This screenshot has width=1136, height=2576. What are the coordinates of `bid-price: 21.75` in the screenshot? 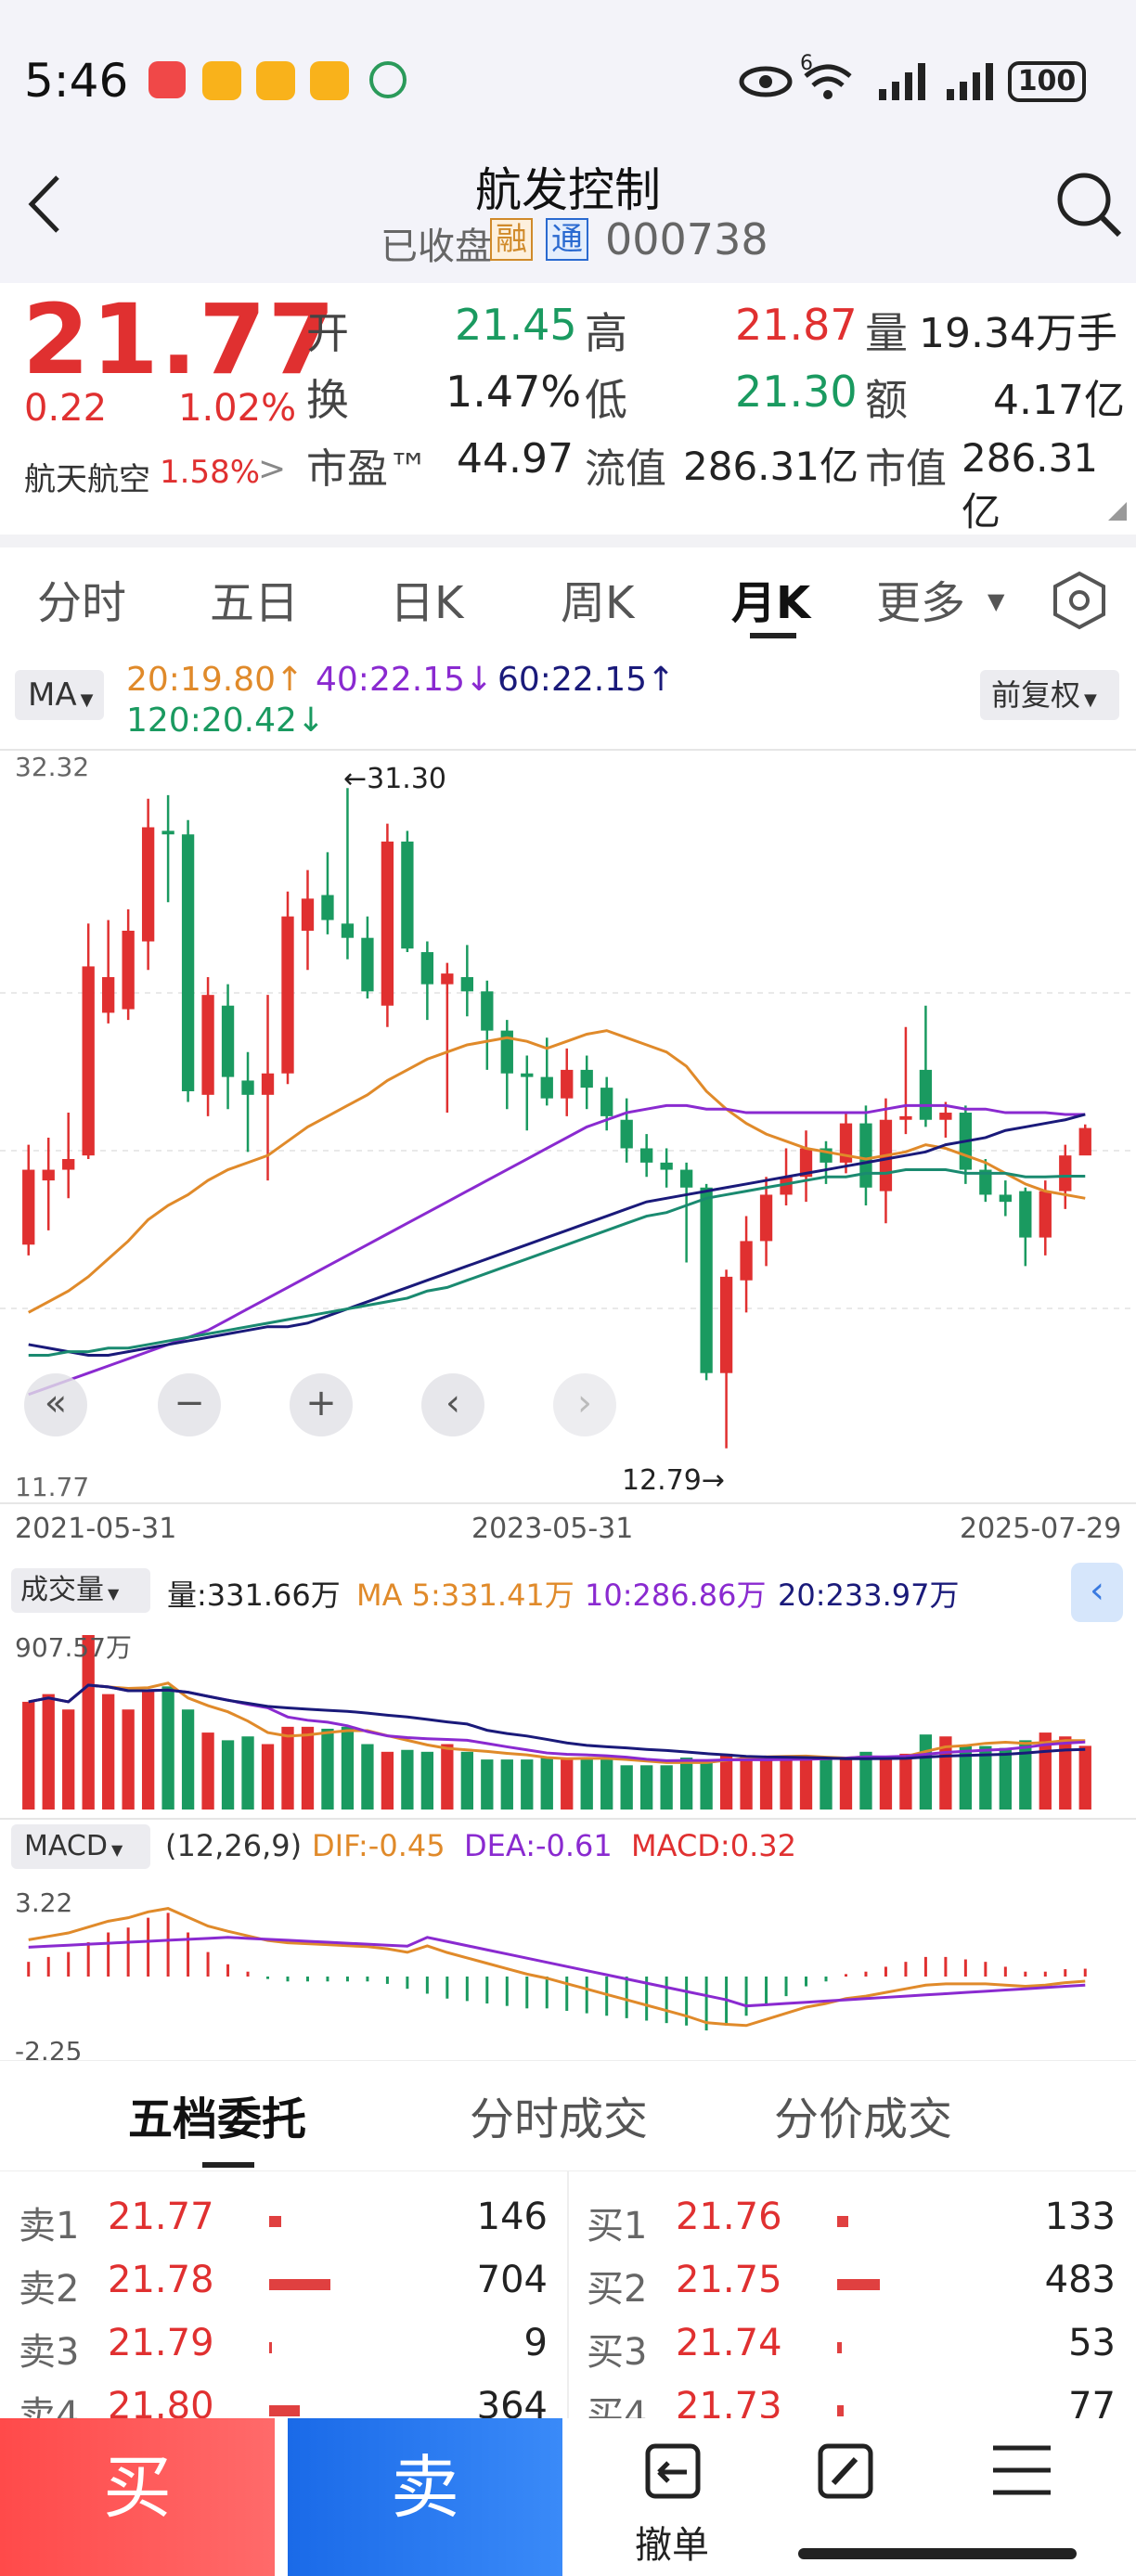 It's located at (729, 2280).